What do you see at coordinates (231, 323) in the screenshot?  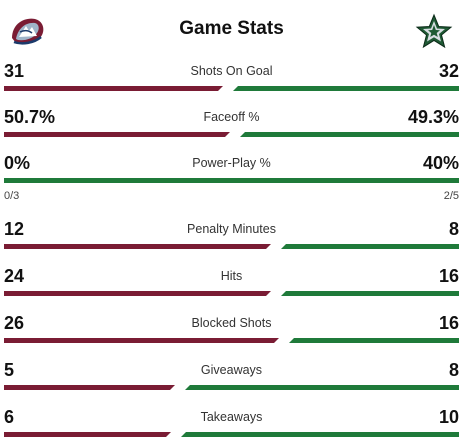 I see `stat-label: Blocked Shots` at bounding box center [231, 323].